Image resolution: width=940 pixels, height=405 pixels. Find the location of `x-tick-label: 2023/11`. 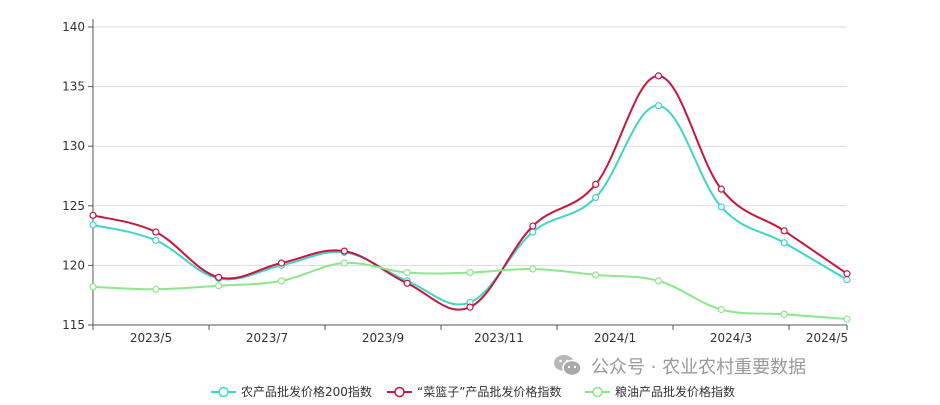

x-tick-label: 2023/11 is located at coordinates (499, 338).